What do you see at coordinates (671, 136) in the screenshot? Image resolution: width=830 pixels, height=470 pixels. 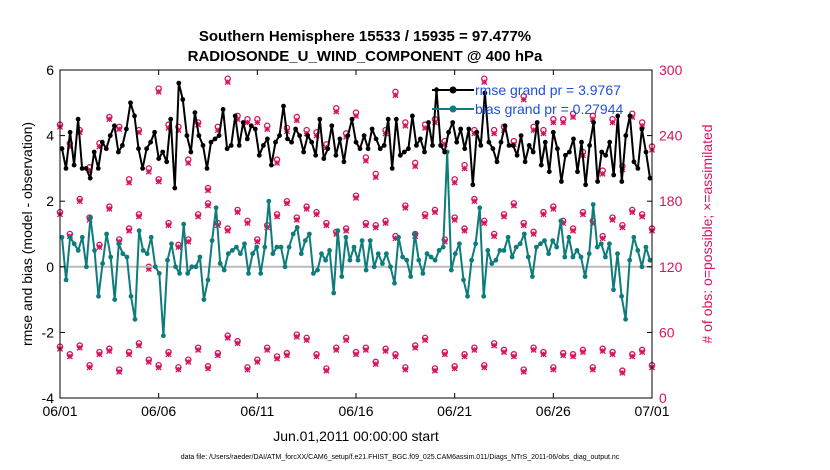 I see `y-right-tick-label: 240` at bounding box center [671, 136].